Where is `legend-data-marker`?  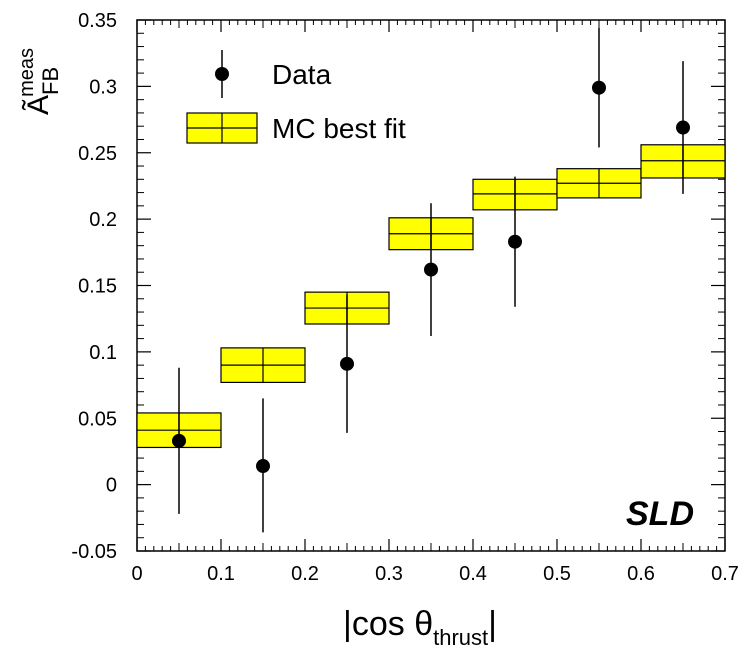
legend-data-marker is located at coordinates (222, 74).